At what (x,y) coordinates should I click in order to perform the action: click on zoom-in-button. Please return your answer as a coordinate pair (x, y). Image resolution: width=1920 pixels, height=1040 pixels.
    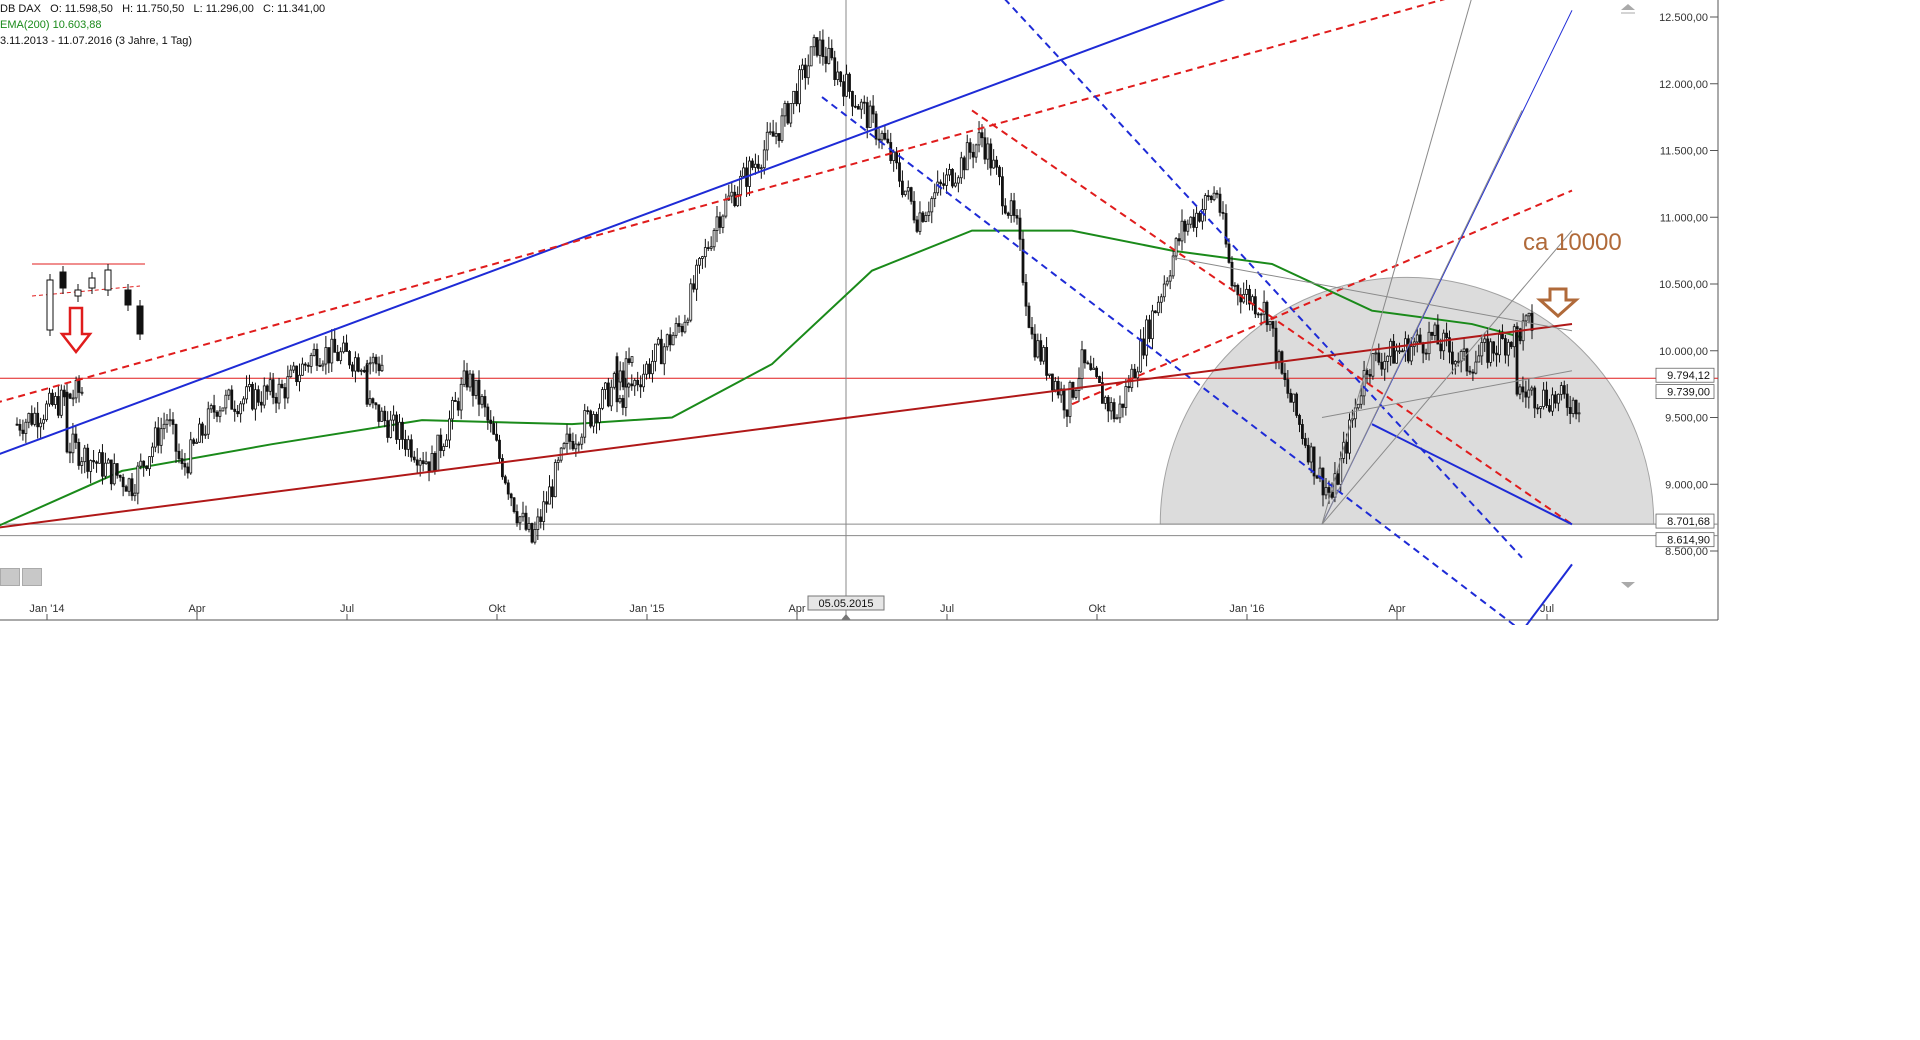
    Looking at the image, I should click on (10, 577).